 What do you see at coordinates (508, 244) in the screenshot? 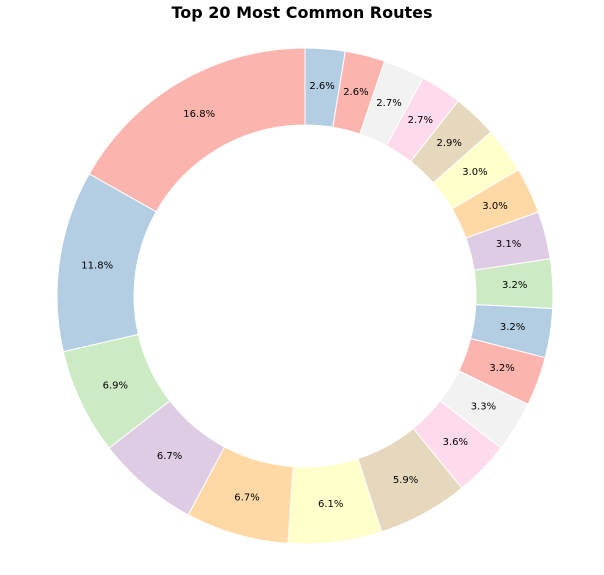
I see `slice-percent-label: 3.1%` at bounding box center [508, 244].